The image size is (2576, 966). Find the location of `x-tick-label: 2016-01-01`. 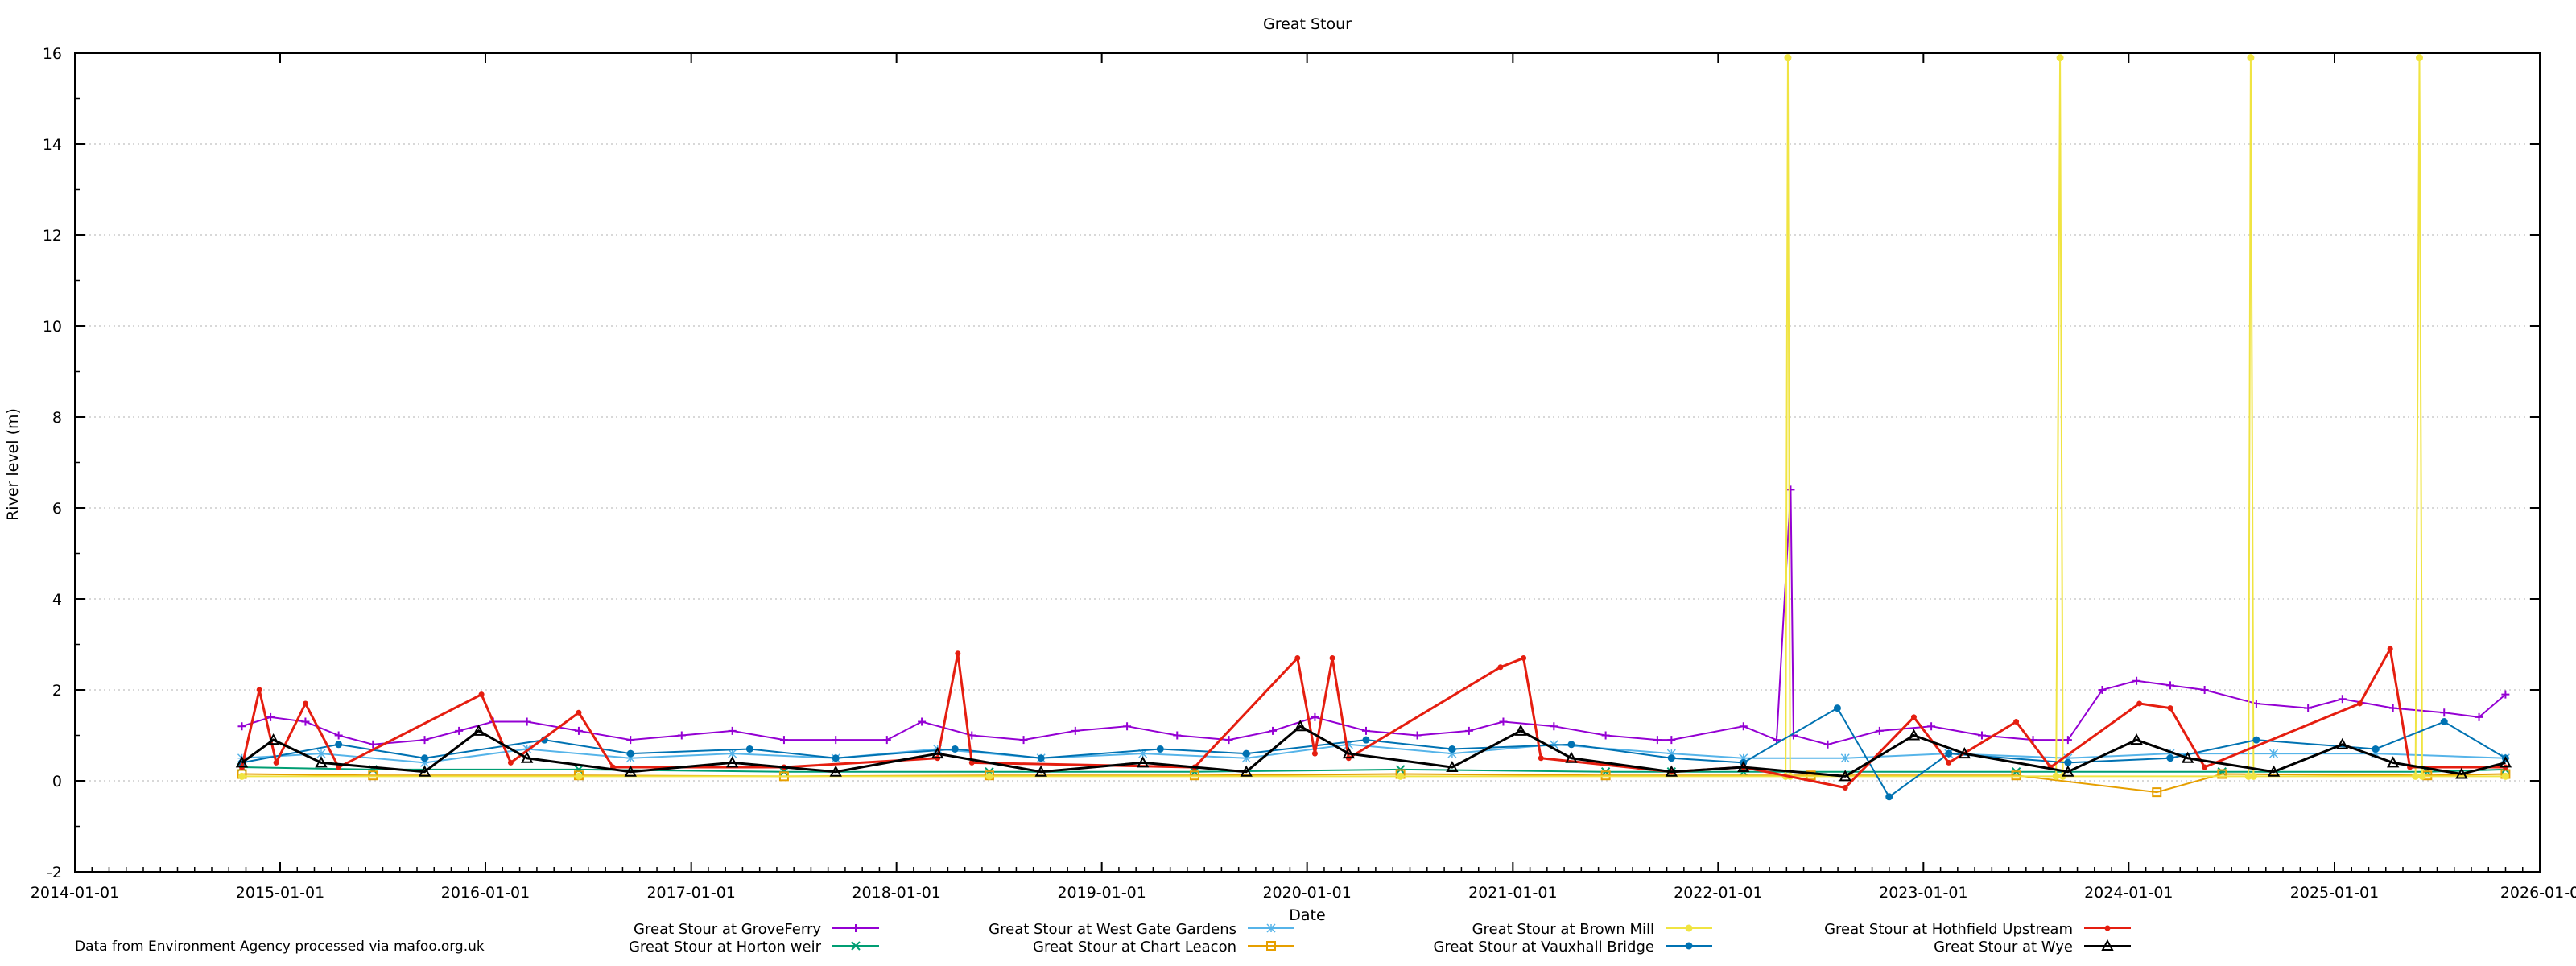

x-tick-label: 2016-01-01 is located at coordinates (485, 893).